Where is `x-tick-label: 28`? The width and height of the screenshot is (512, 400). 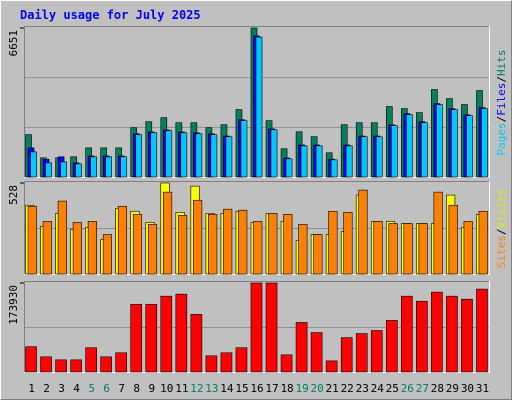
x-tick-label: 28 is located at coordinates (437, 388).